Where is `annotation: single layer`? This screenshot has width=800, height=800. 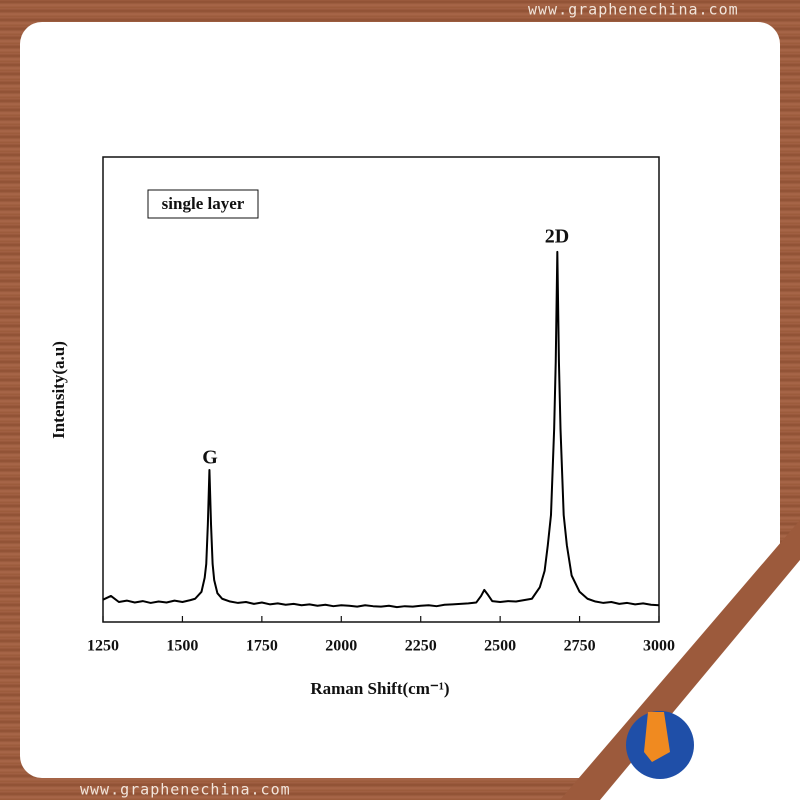 annotation: single layer is located at coordinates (203, 203).